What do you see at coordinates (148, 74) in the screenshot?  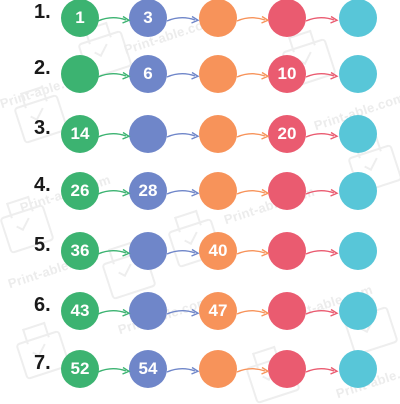 I see `number-circle: 6` at bounding box center [148, 74].